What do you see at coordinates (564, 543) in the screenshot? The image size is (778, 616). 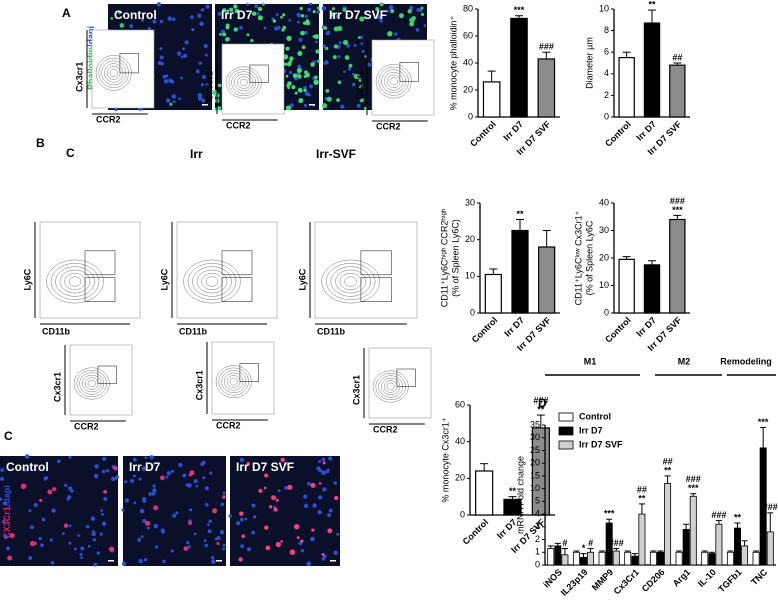 I see `significance: #` at bounding box center [564, 543].